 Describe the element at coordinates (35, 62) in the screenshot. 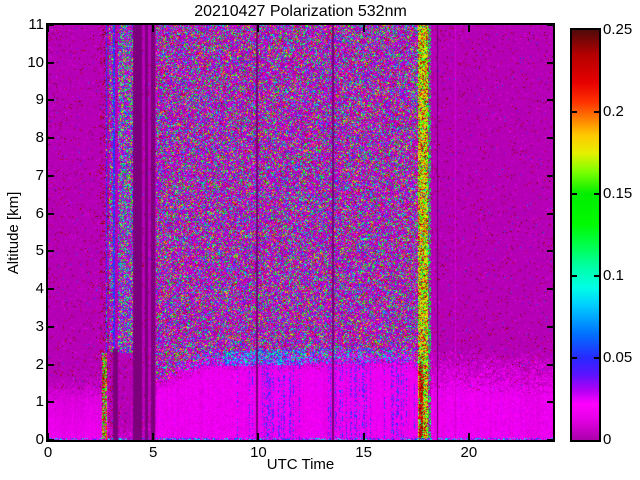

I see `y-tick-label: 10` at that location.